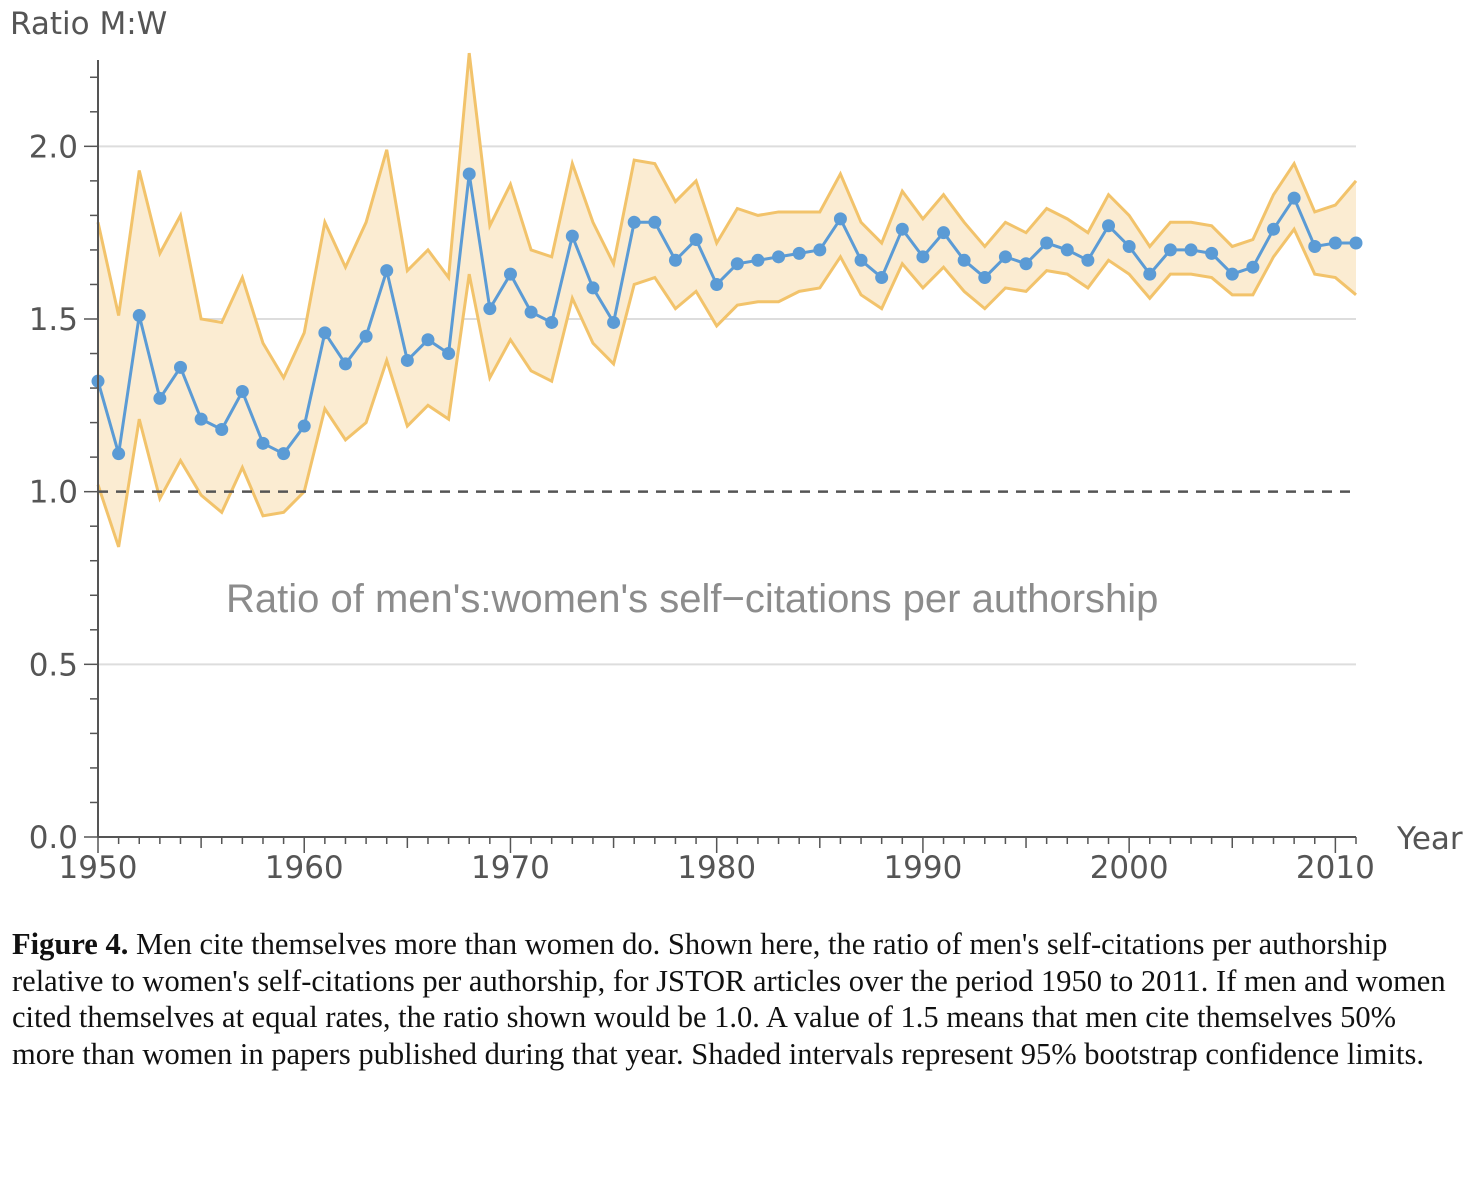  What do you see at coordinates (98, 868) in the screenshot?
I see `x-tick-label: 1950` at bounding box center [98, 868].